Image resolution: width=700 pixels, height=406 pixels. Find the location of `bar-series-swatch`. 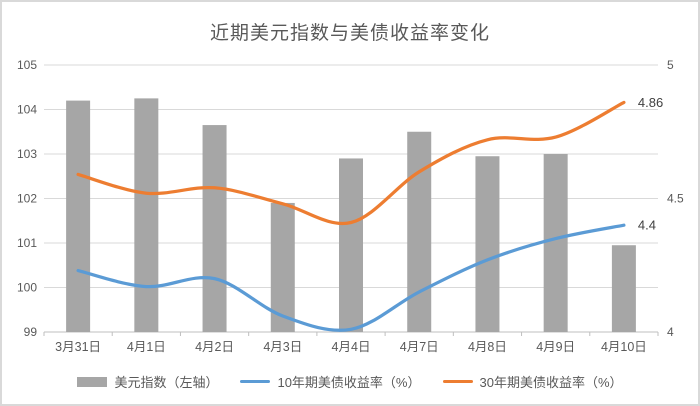

bar-series-swatch is located at coordinates (92, 381).